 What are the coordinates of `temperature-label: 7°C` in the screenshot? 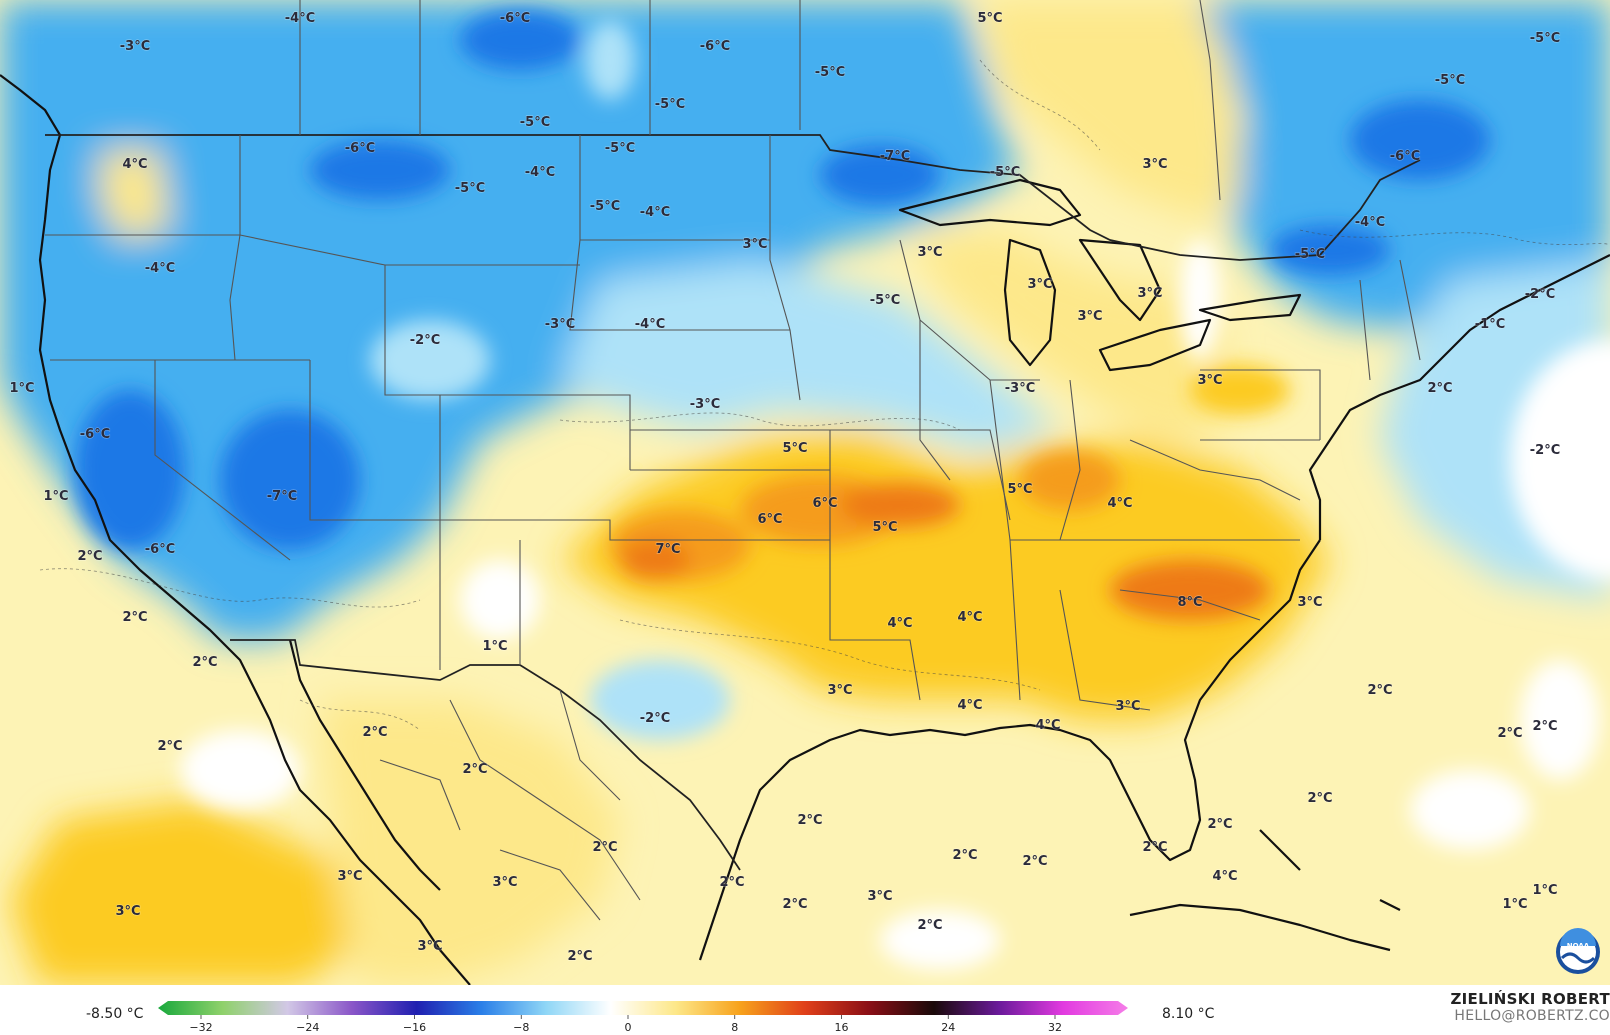 It's located at (667, 549).